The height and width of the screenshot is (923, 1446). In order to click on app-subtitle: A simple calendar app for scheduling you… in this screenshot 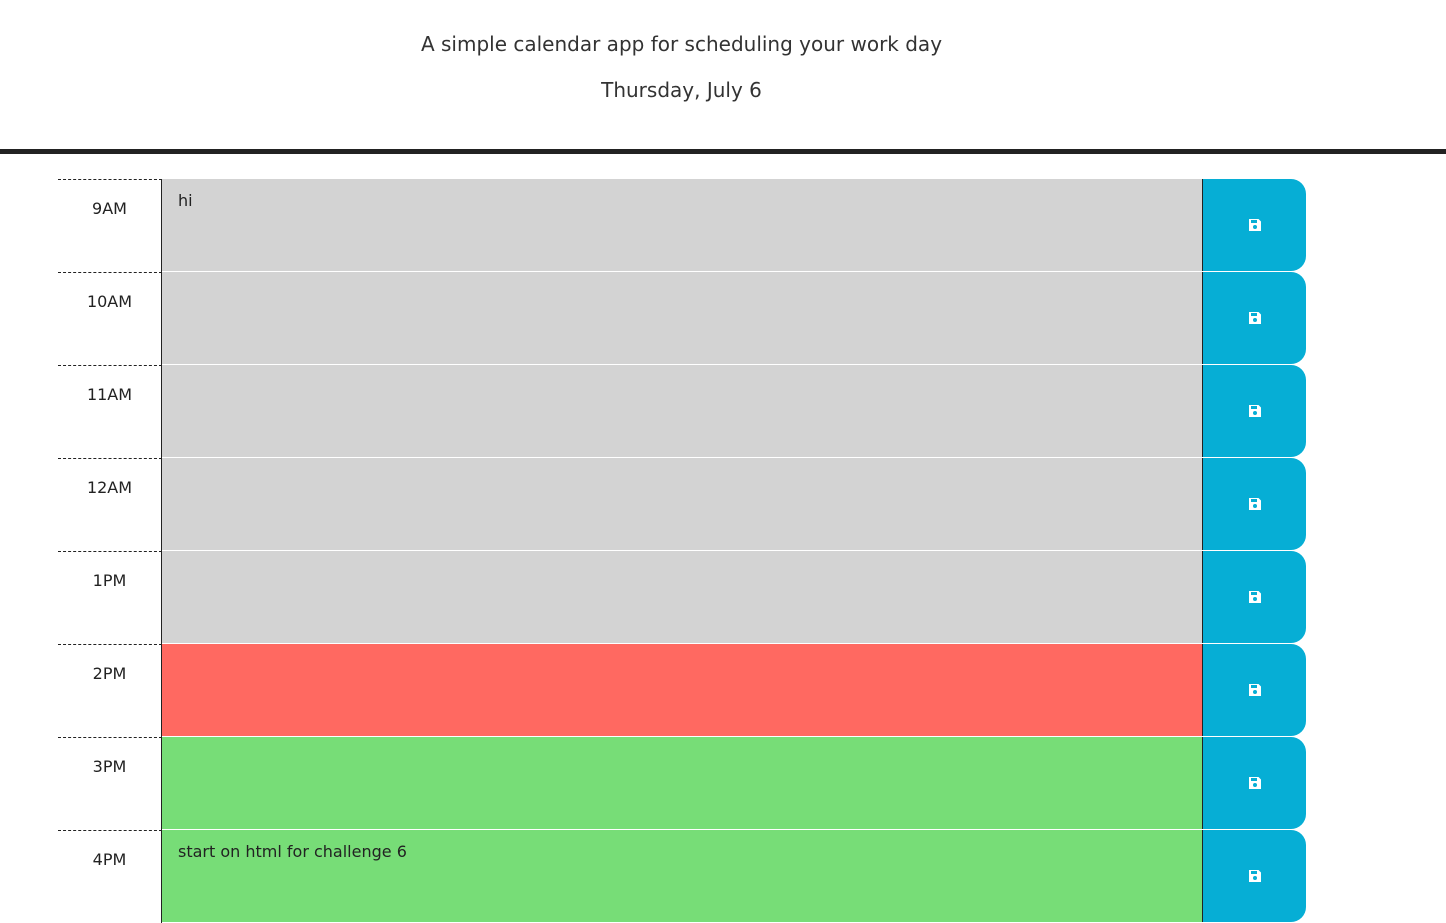, I will do `click(681, 44)`.